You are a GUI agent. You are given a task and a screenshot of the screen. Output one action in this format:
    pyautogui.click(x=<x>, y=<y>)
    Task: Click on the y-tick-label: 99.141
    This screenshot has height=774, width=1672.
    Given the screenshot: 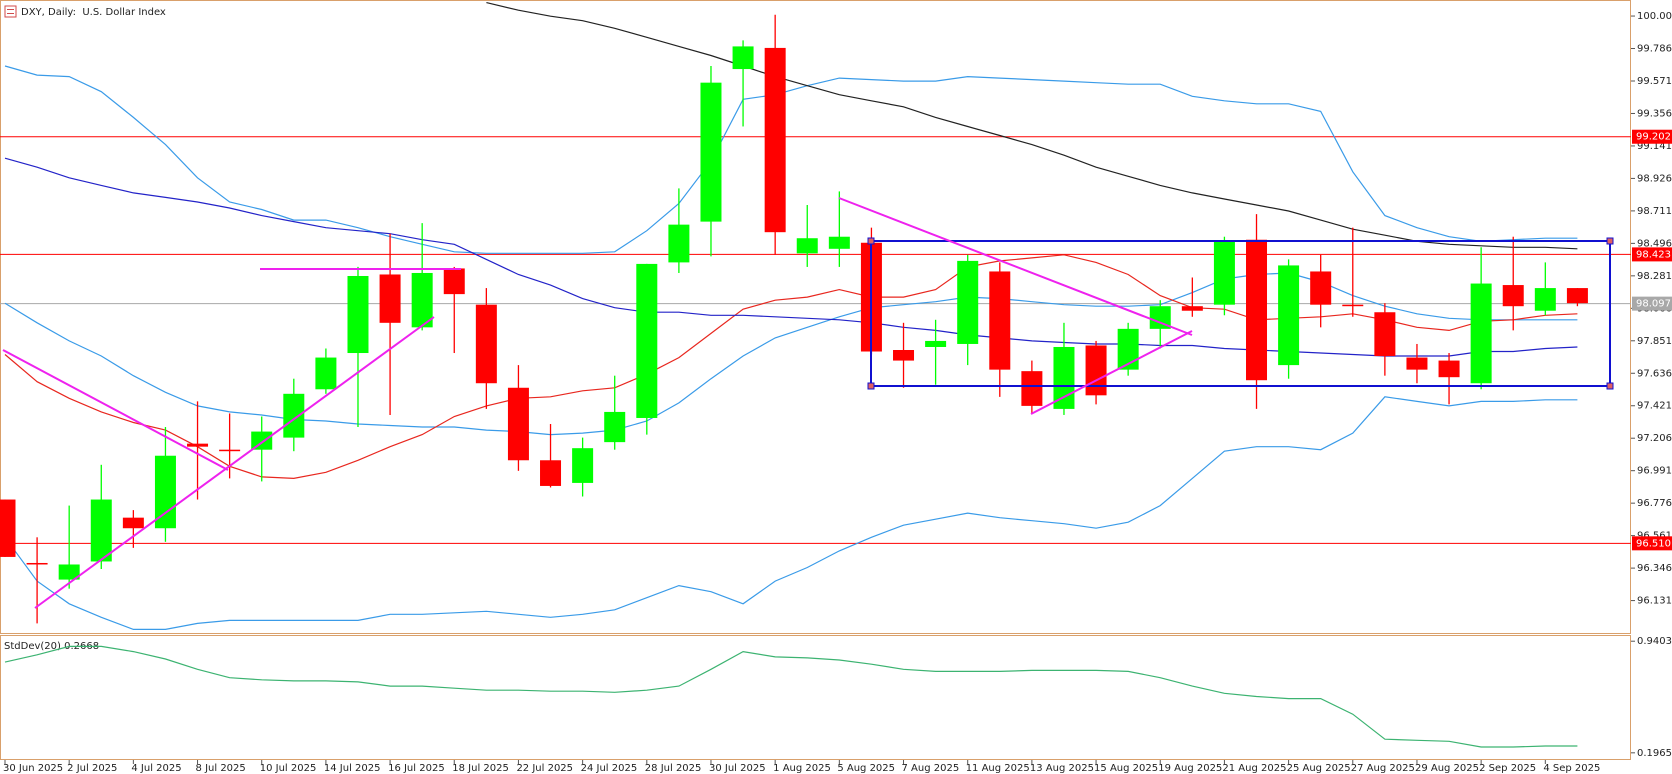 What is the action you would take?
    pyautogui.click(x=1654, y=146)
    